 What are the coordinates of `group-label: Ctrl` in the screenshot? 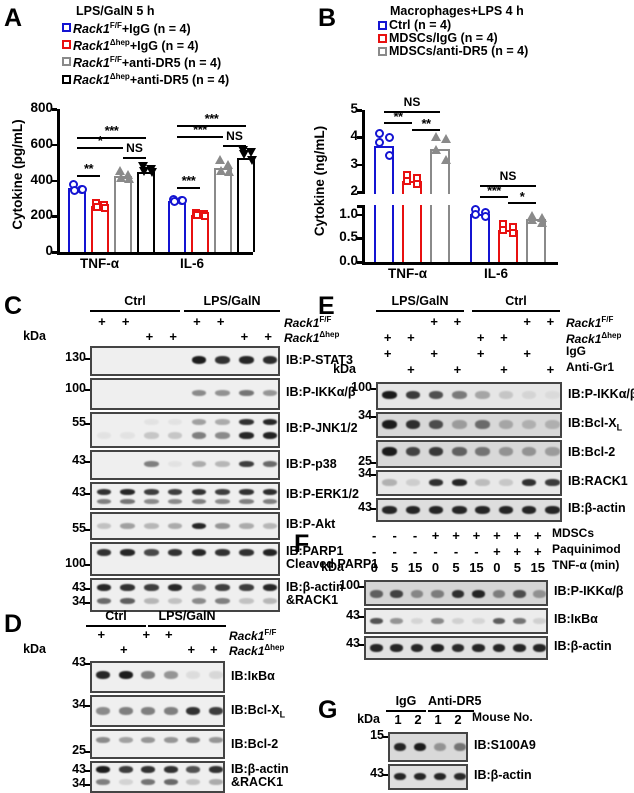 It's located at (135, 301).